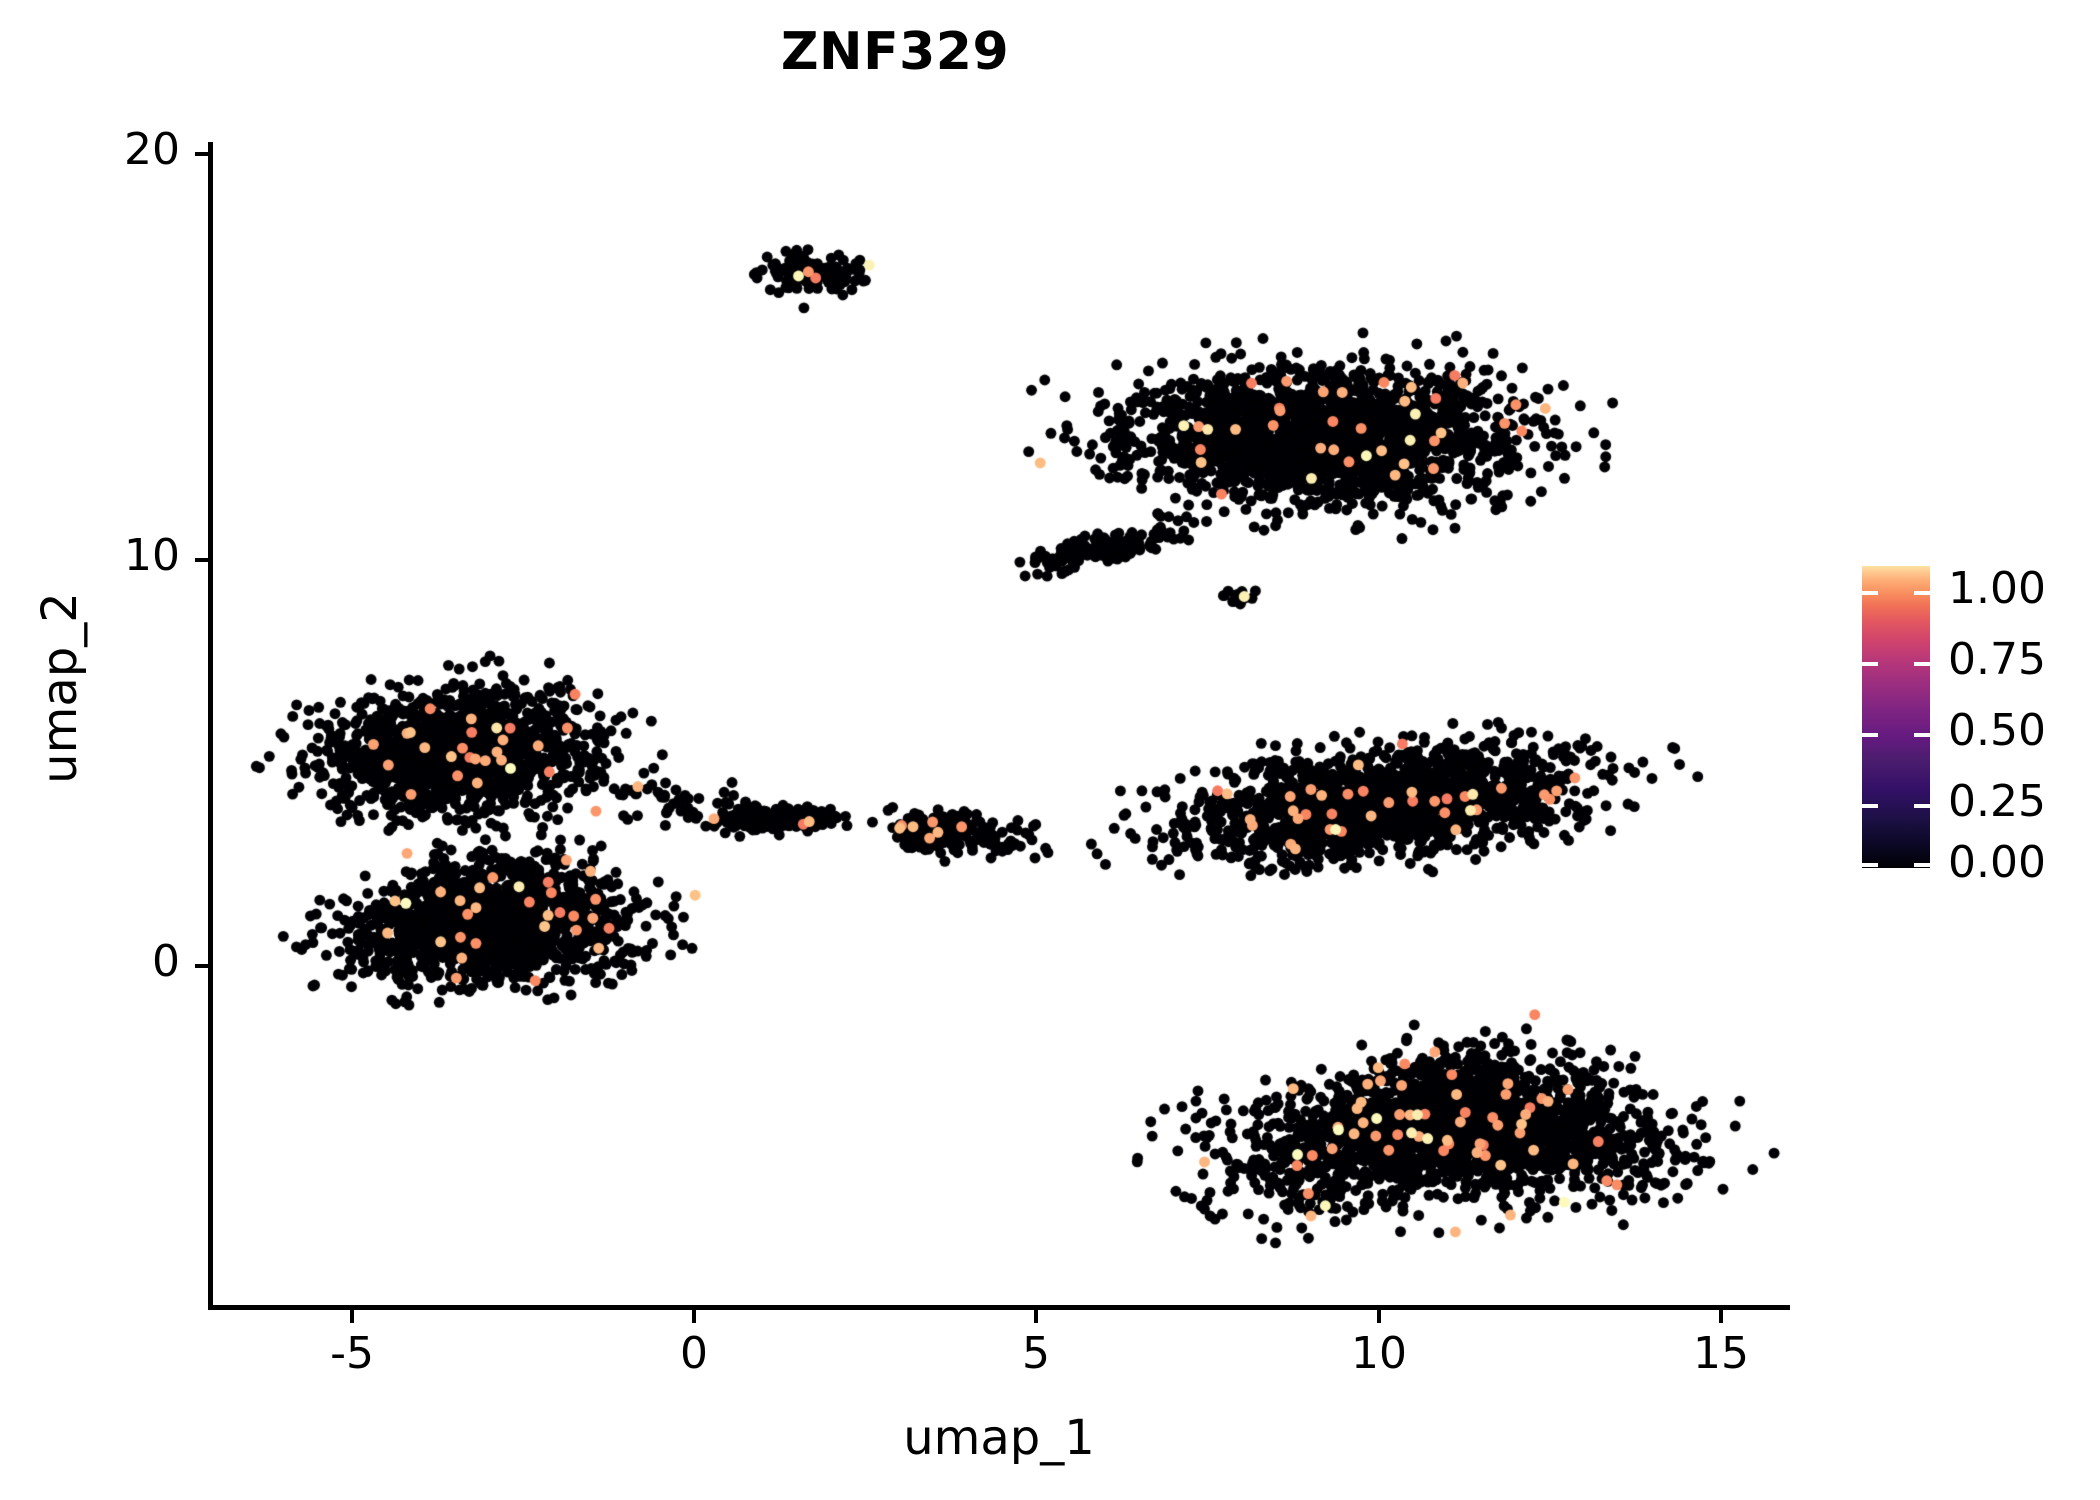  Describe the element at coordinates (1922, 865) in the screenshot. I see `colorbar-tick-0.00-right` at that location.